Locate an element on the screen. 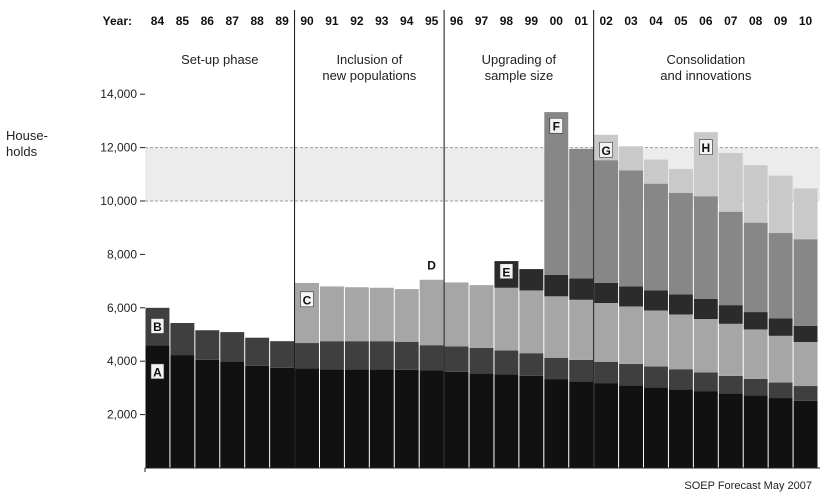  reference-band-layer is located at coordinates (482, 174).